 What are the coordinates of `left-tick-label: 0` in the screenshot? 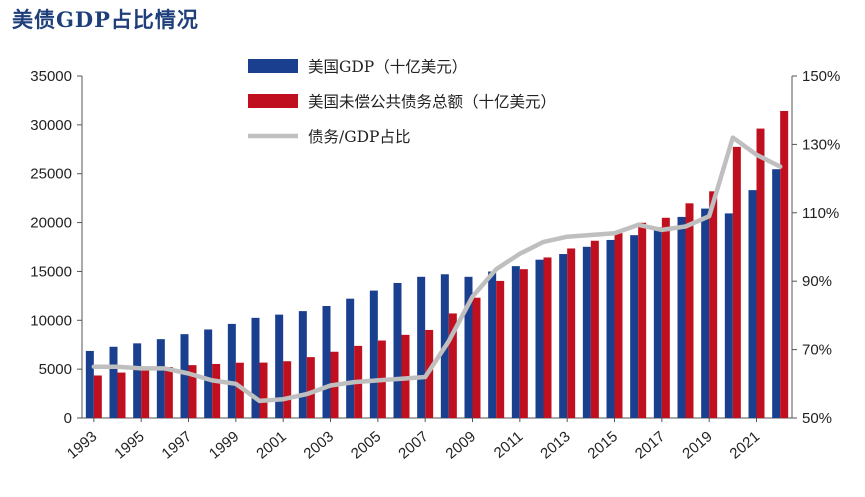 It's located at (68, 418).